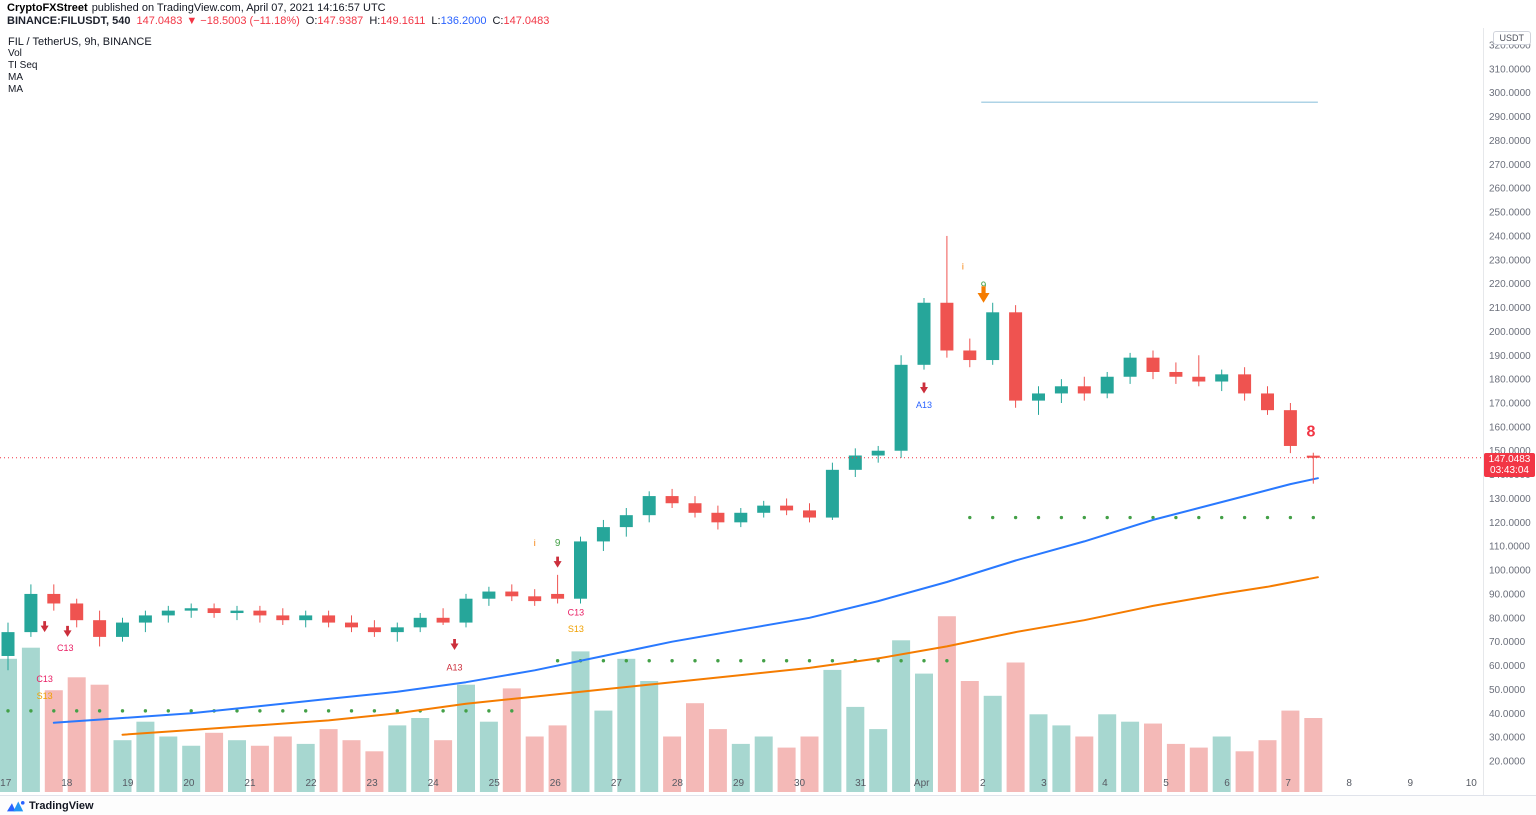  What do you see at coordinates (128, 783) in the screenshot?
I see `svg-text: 19` at bounding box center [128, 783].